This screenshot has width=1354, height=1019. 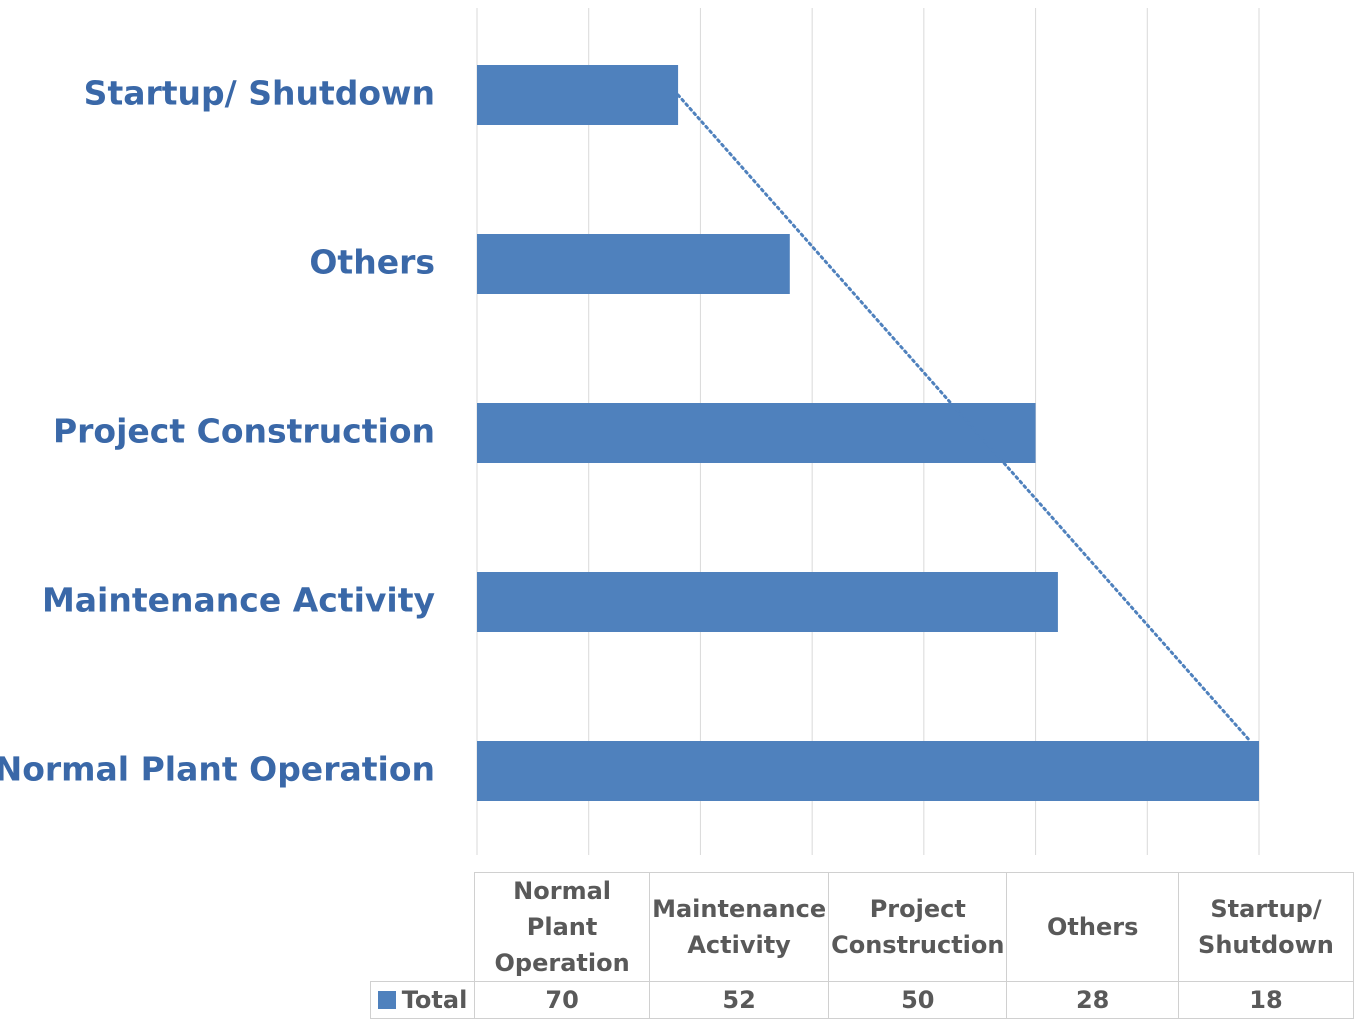 I want to click on category-label: Others, so click(x=372, y=262).